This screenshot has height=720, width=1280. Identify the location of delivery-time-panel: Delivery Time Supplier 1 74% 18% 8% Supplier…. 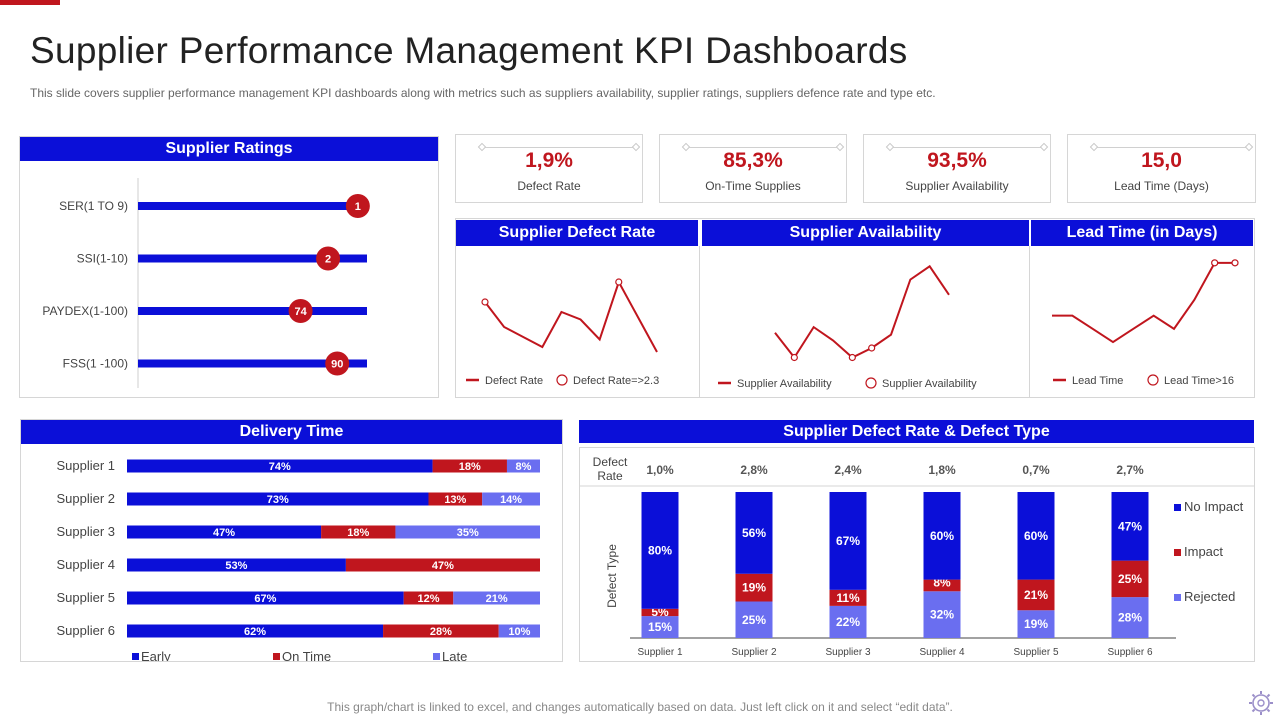
(291, 540).